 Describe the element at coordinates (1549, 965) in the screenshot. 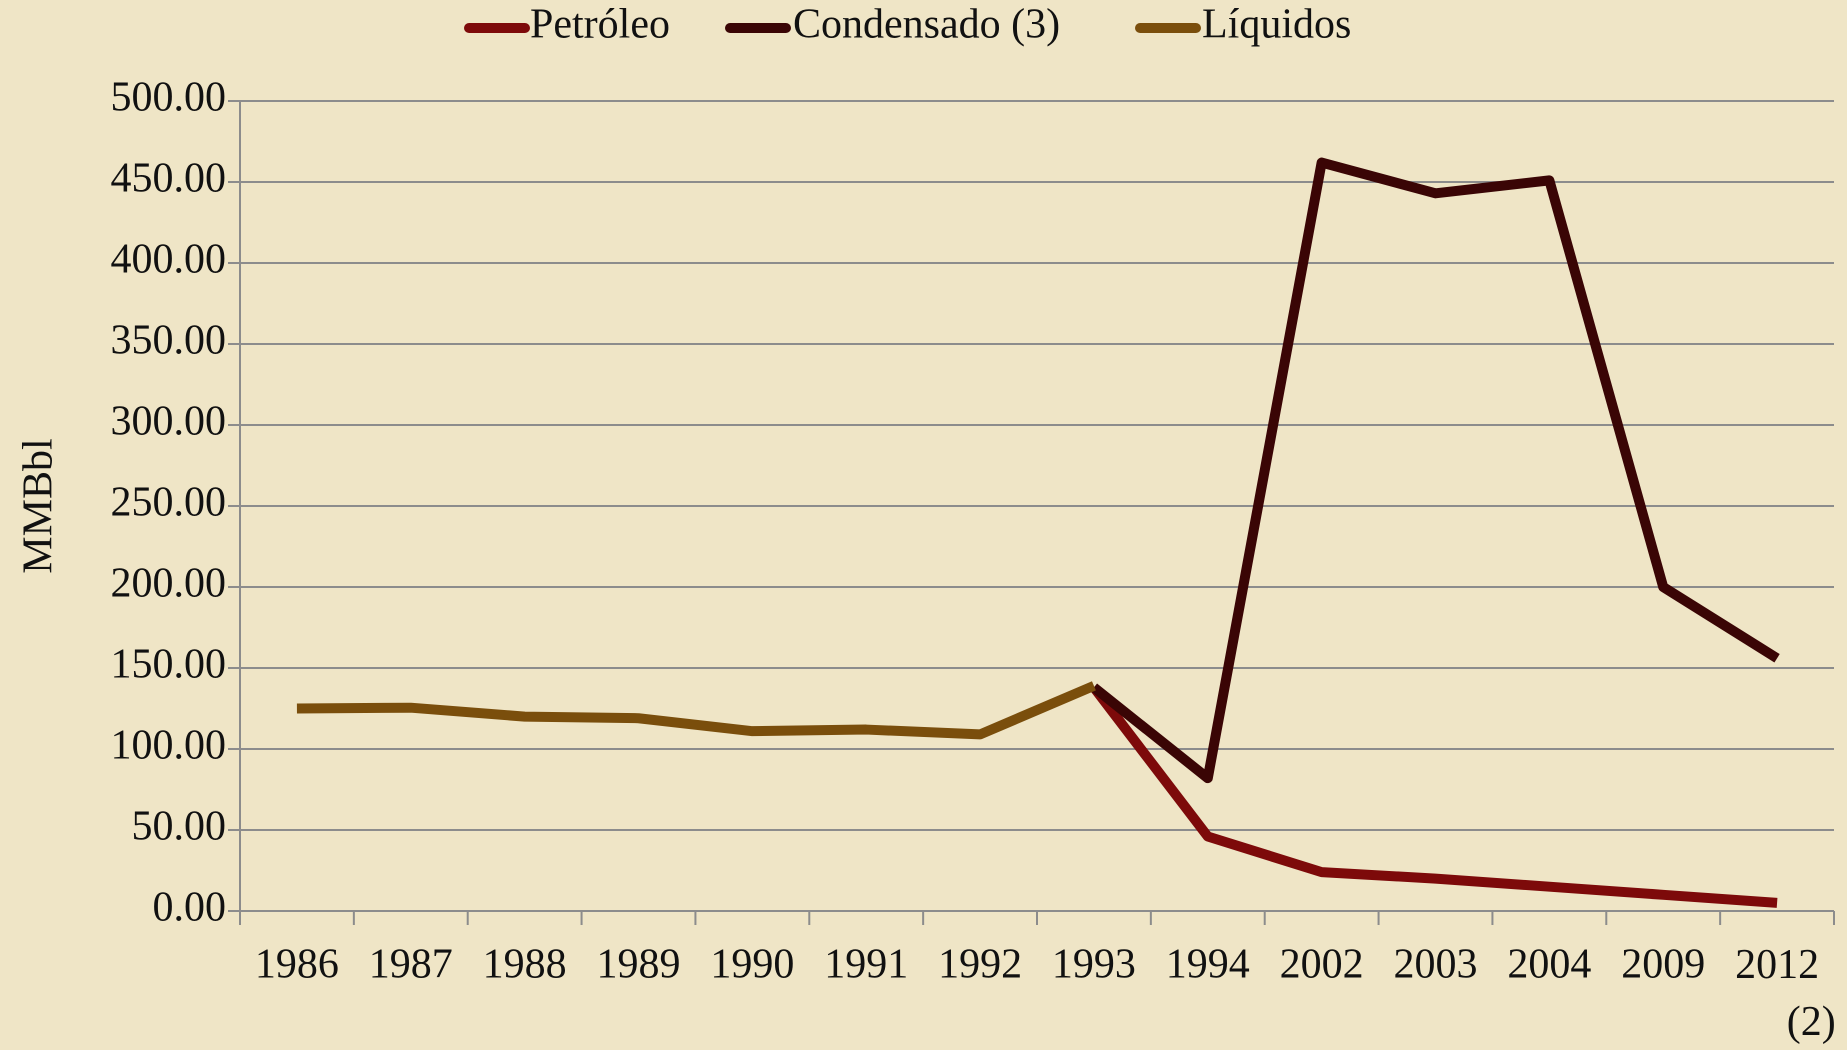

I see `x-tick-label: 2004` at that location.